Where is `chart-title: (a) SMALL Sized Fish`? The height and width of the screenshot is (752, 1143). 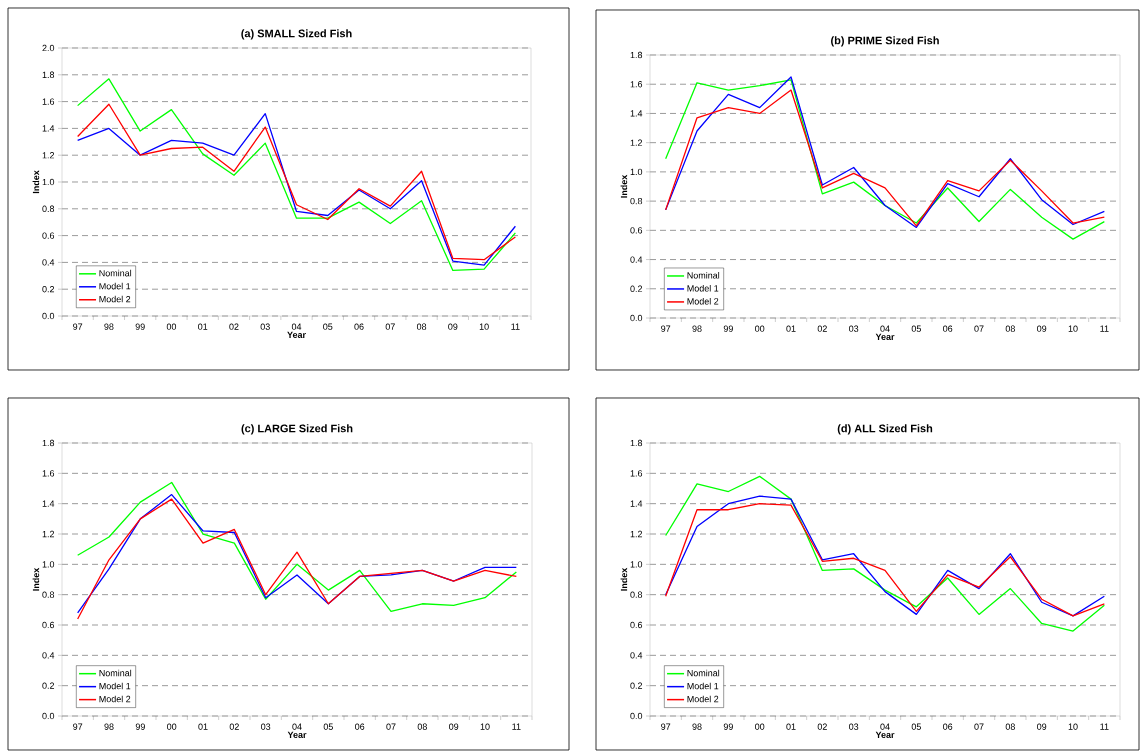 chart-title: (a) SMALL Sized Fish is located at coordinates (296, 34).